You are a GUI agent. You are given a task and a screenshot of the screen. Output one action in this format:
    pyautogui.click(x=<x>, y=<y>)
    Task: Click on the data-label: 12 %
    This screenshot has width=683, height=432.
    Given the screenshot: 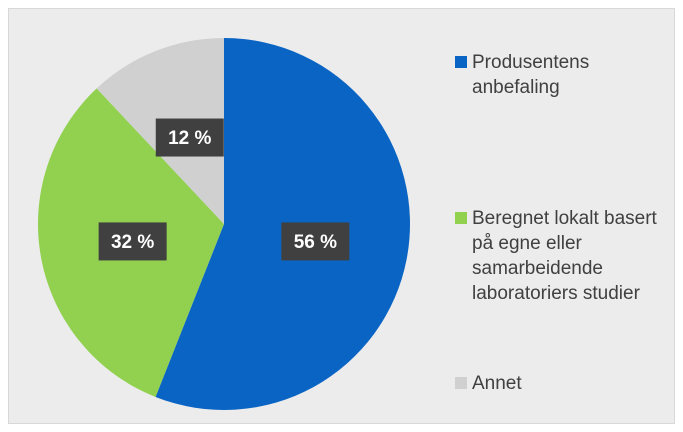 What is the action you would take?
    pyautogui.click(x=189, y=138)
    